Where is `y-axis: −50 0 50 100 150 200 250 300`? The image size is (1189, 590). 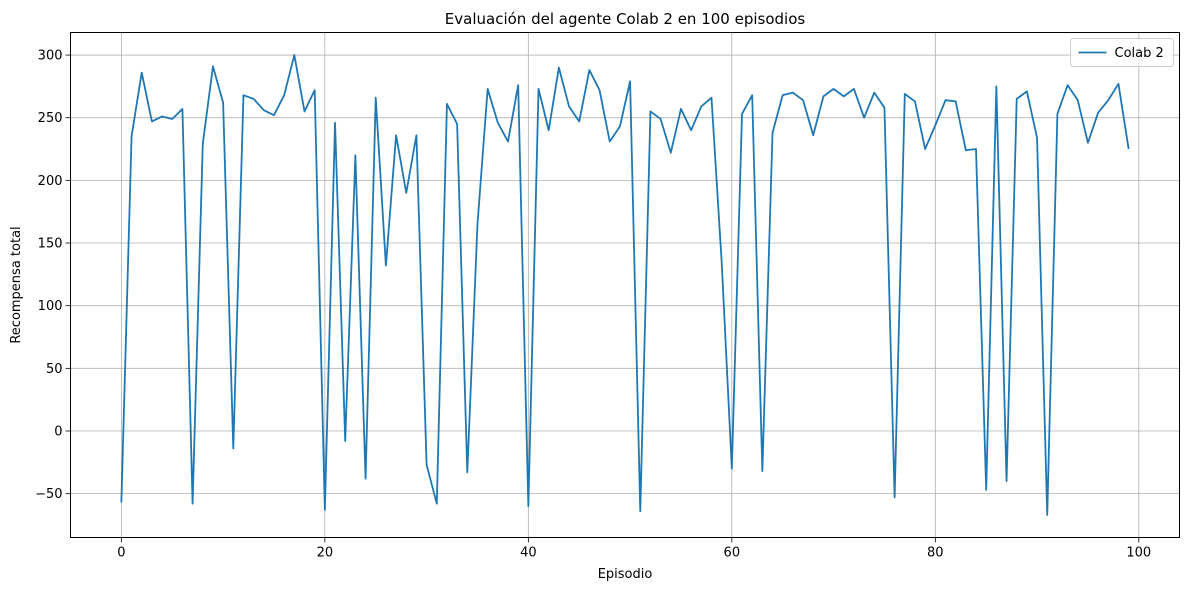
y-axis: −50 0 50 100 150 200 250 300 is located at coordinates (53, 275).